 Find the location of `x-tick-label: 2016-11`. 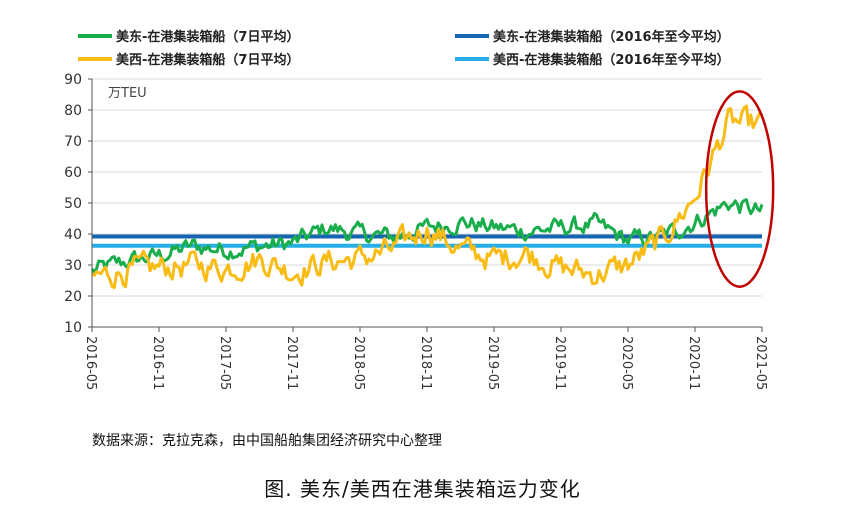

x-tick-label: 2016-11 is located at coordinates (157, 363).